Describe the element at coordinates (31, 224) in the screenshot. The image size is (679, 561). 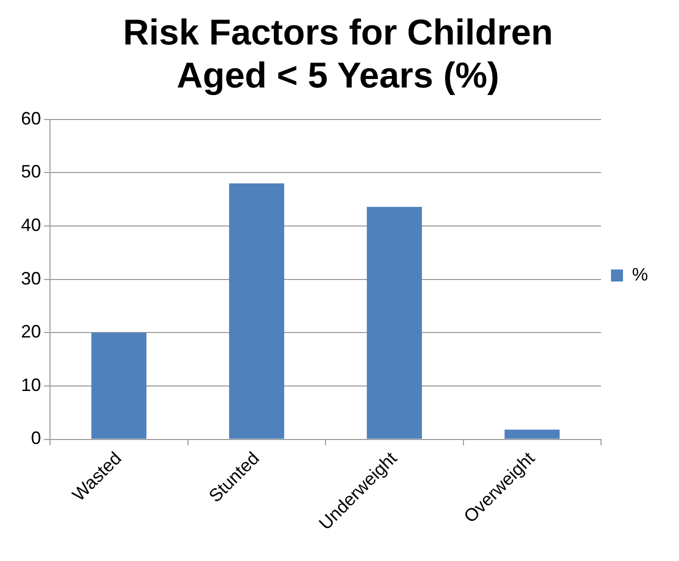
I see `y-tick-label: 40` at that location.